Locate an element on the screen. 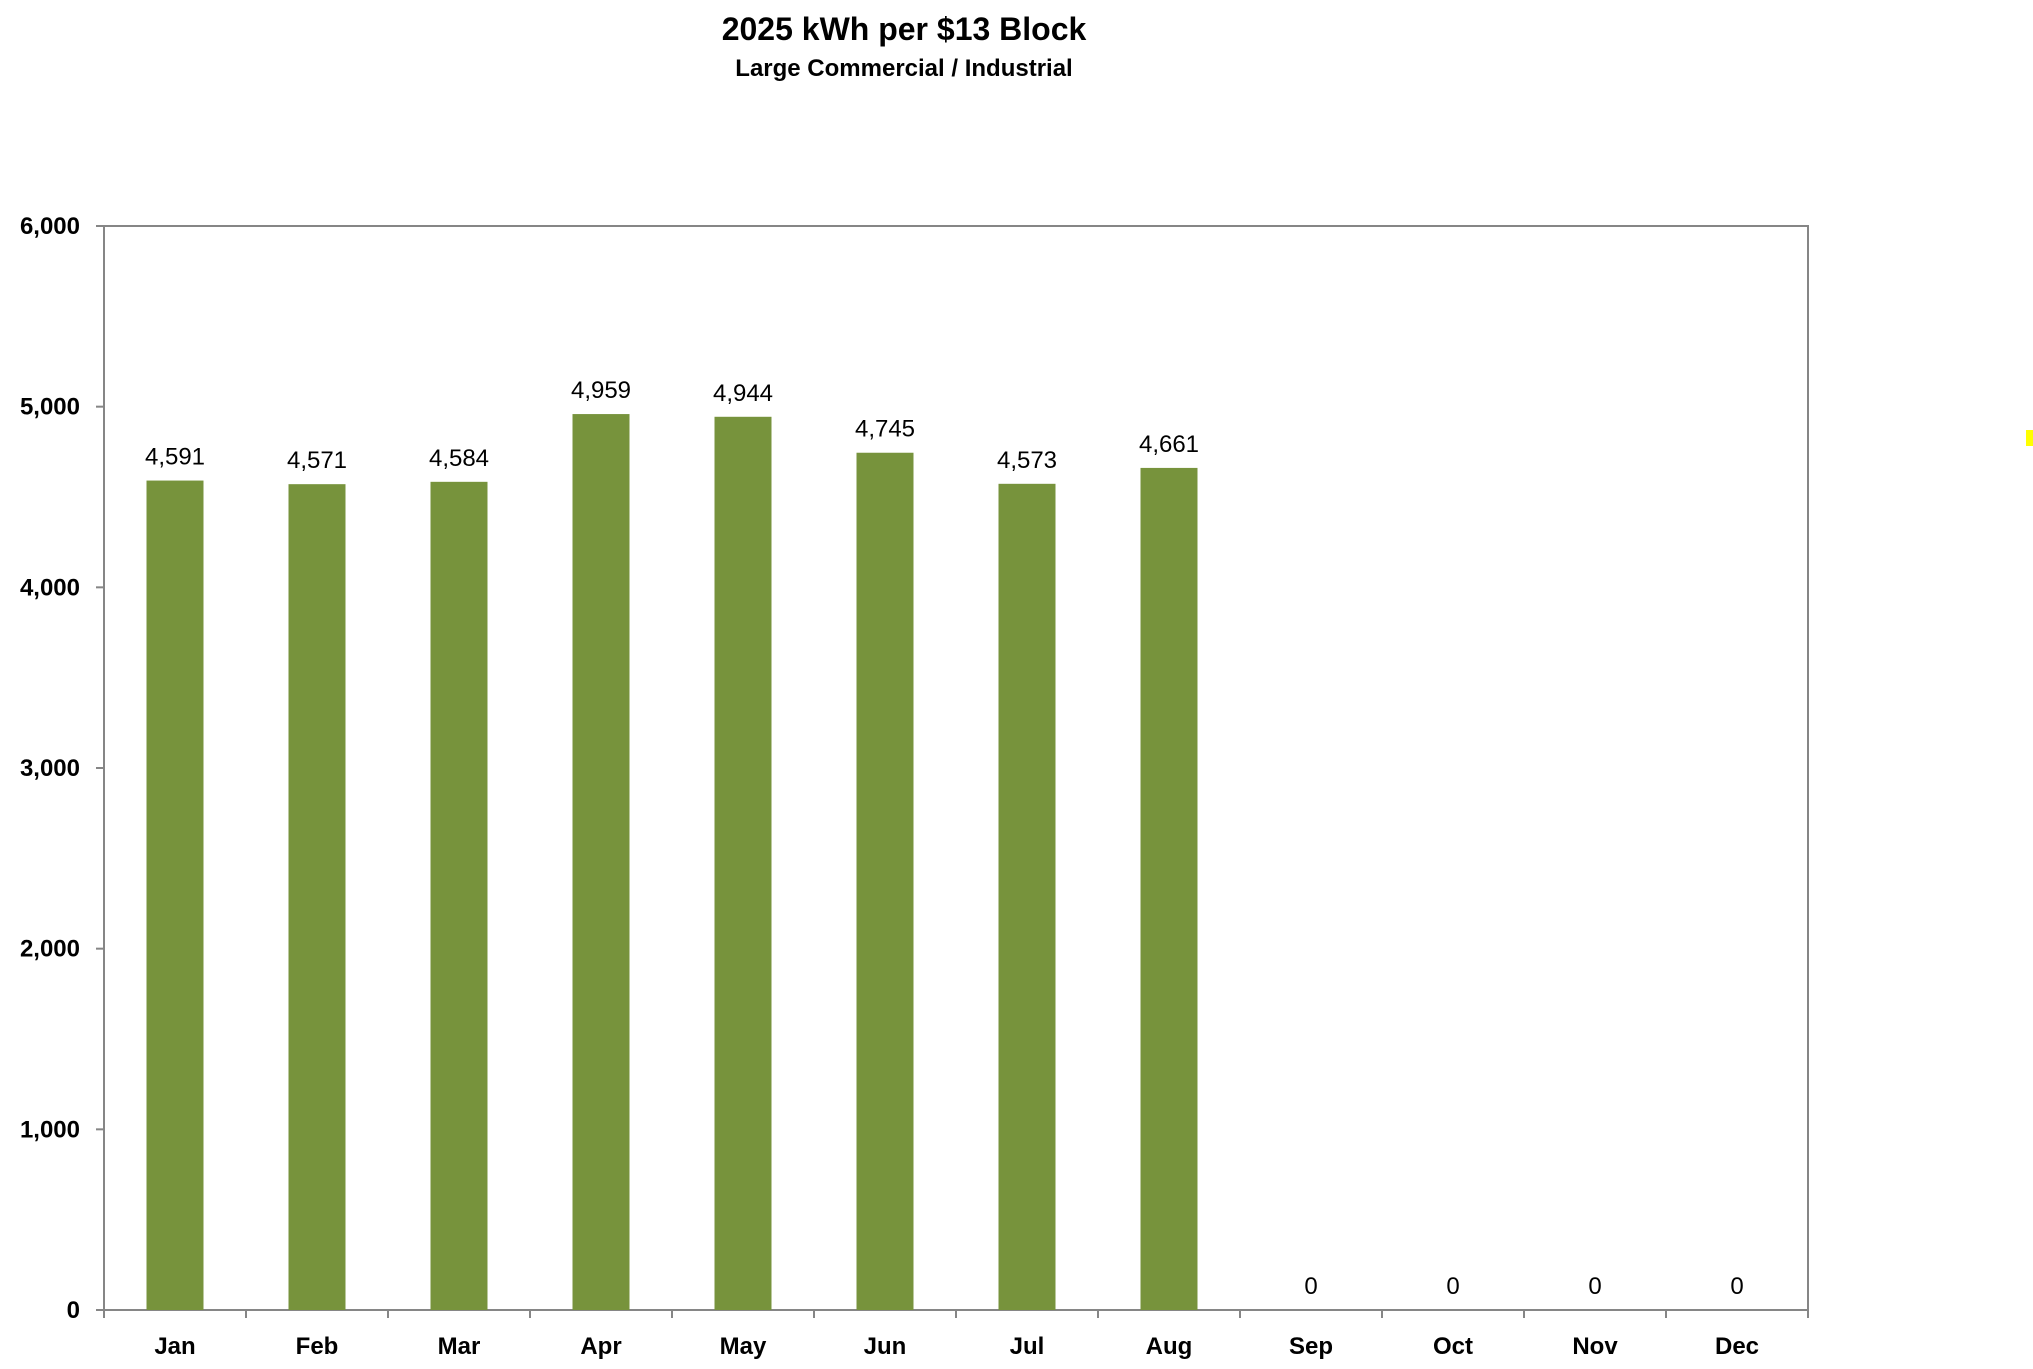  data-label: 4,573 is located at coordinates (1027, 460).